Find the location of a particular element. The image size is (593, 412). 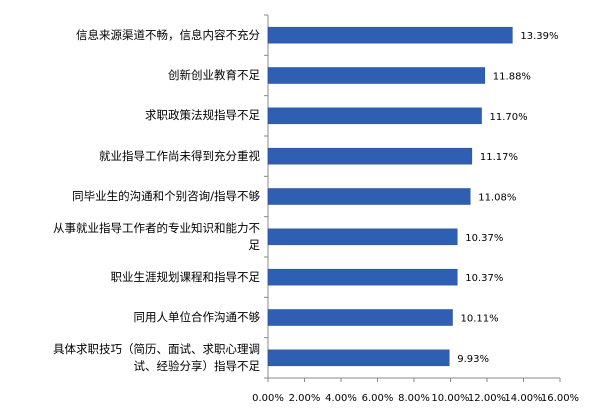

x-tick-label: 10.00% is located at coordinates (450, 398).